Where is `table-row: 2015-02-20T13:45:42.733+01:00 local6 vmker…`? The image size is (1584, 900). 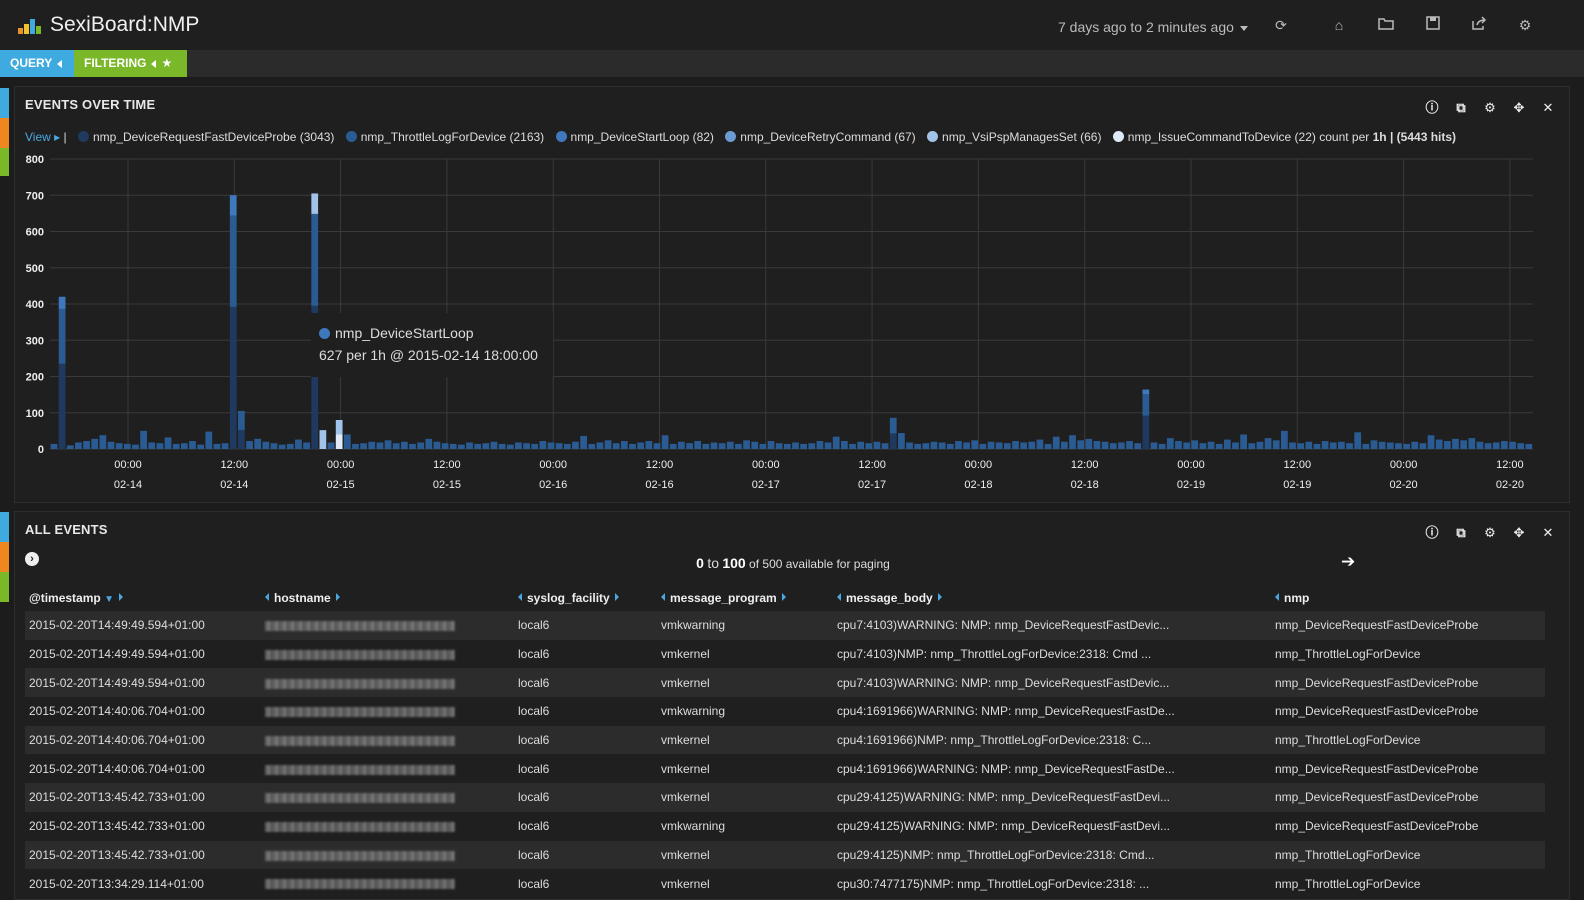 table-row: 2015-02-20T13:45:42.733+01:00 local6 vmker… is located at coordinates (785, 855).